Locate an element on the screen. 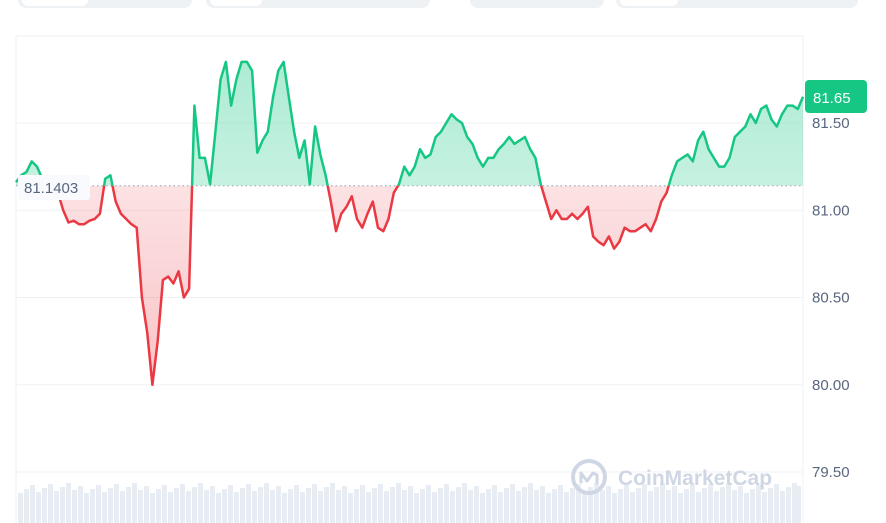 The height and width of the screenshot is (523, 886). y-tick-label: 79.50 is located at coordinates (831, 472).